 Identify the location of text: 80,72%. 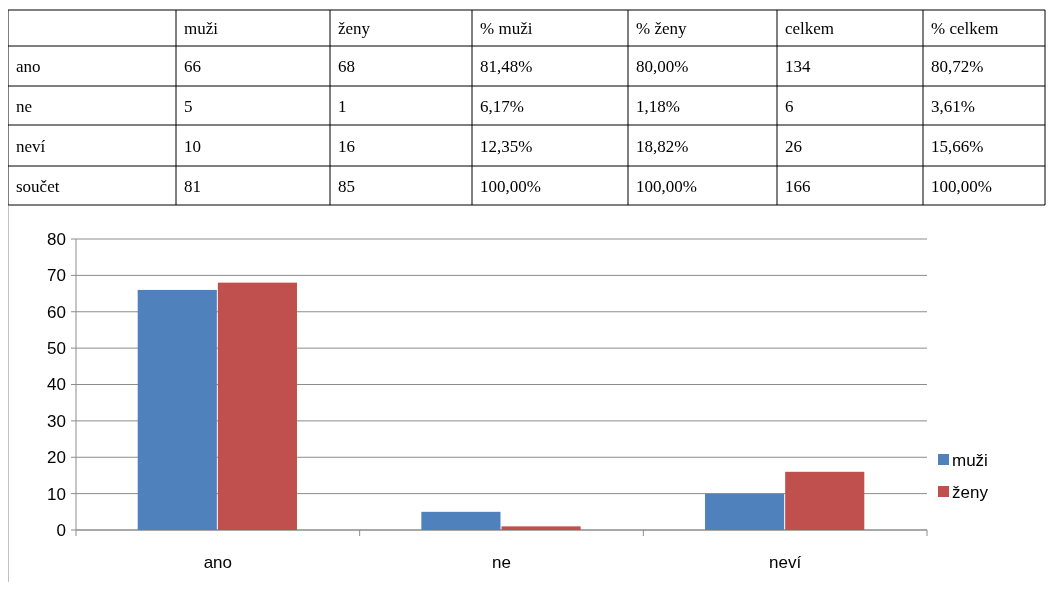
(957, 66).